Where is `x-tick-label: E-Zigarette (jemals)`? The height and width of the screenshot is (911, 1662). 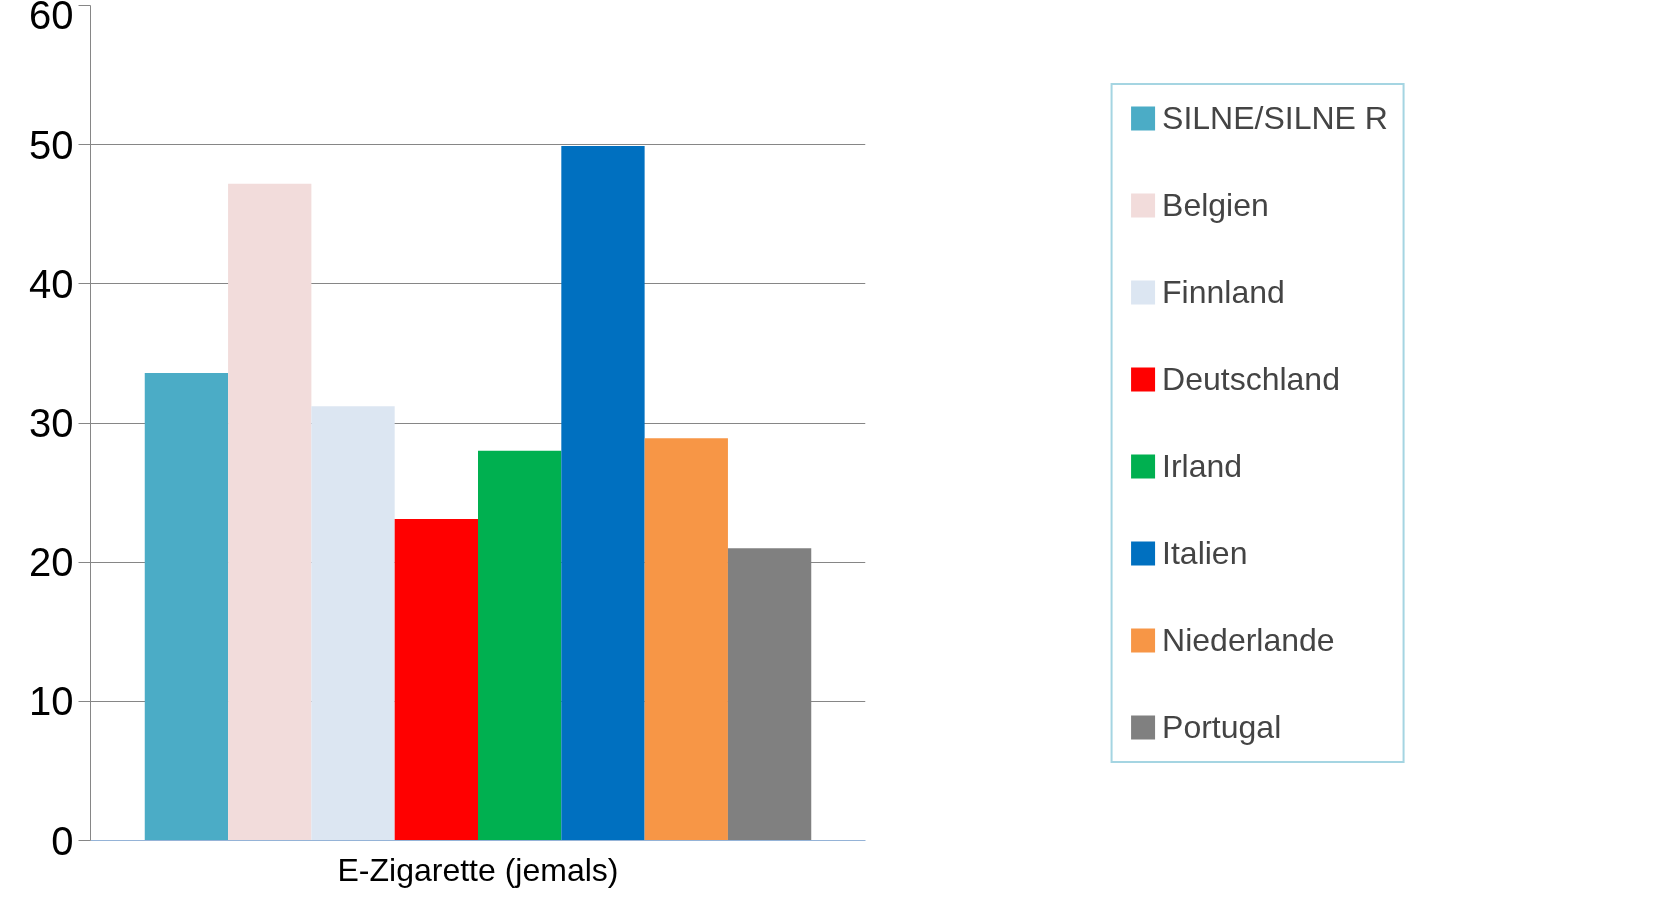 x-tick-label: E-Zigarette (jemals) is located at coordinates (478, 869).